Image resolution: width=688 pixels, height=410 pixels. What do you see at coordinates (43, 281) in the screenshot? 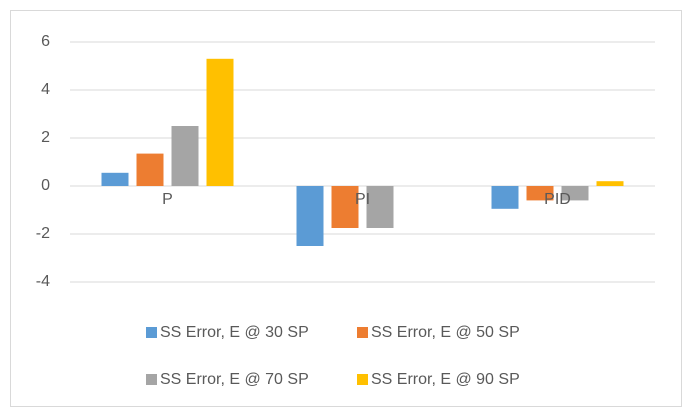
I see `y-tick-label: -4` at bounding box center [43, 281].